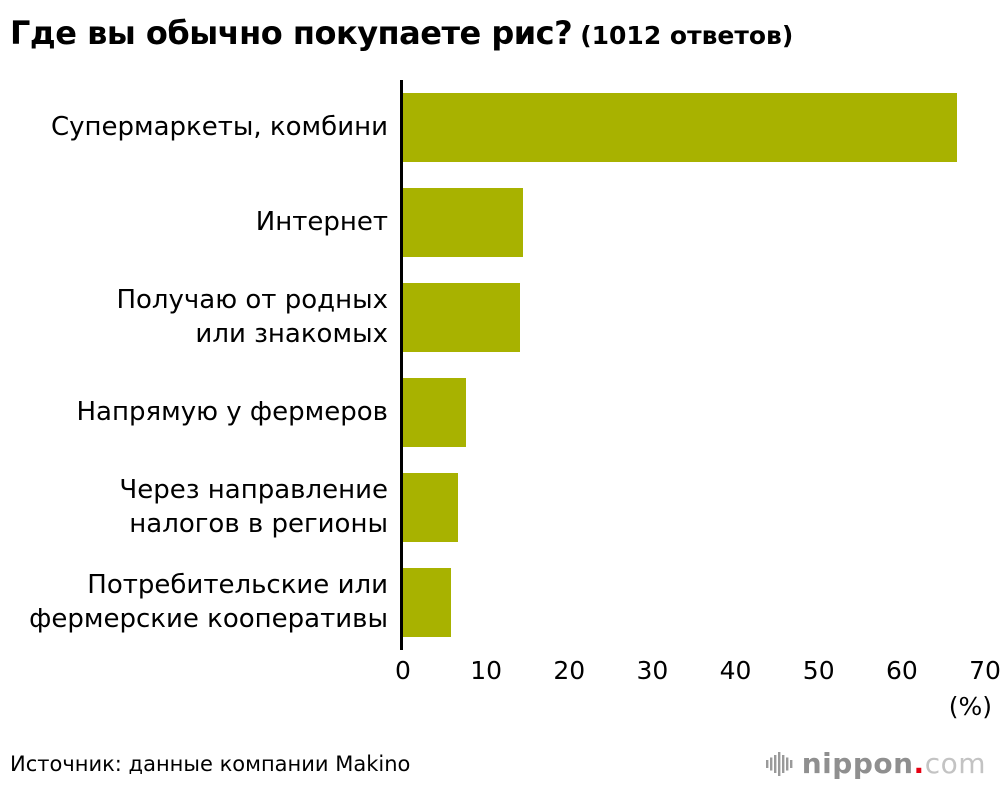  I want to click on bar-row: Интернет, so click(500, 222).